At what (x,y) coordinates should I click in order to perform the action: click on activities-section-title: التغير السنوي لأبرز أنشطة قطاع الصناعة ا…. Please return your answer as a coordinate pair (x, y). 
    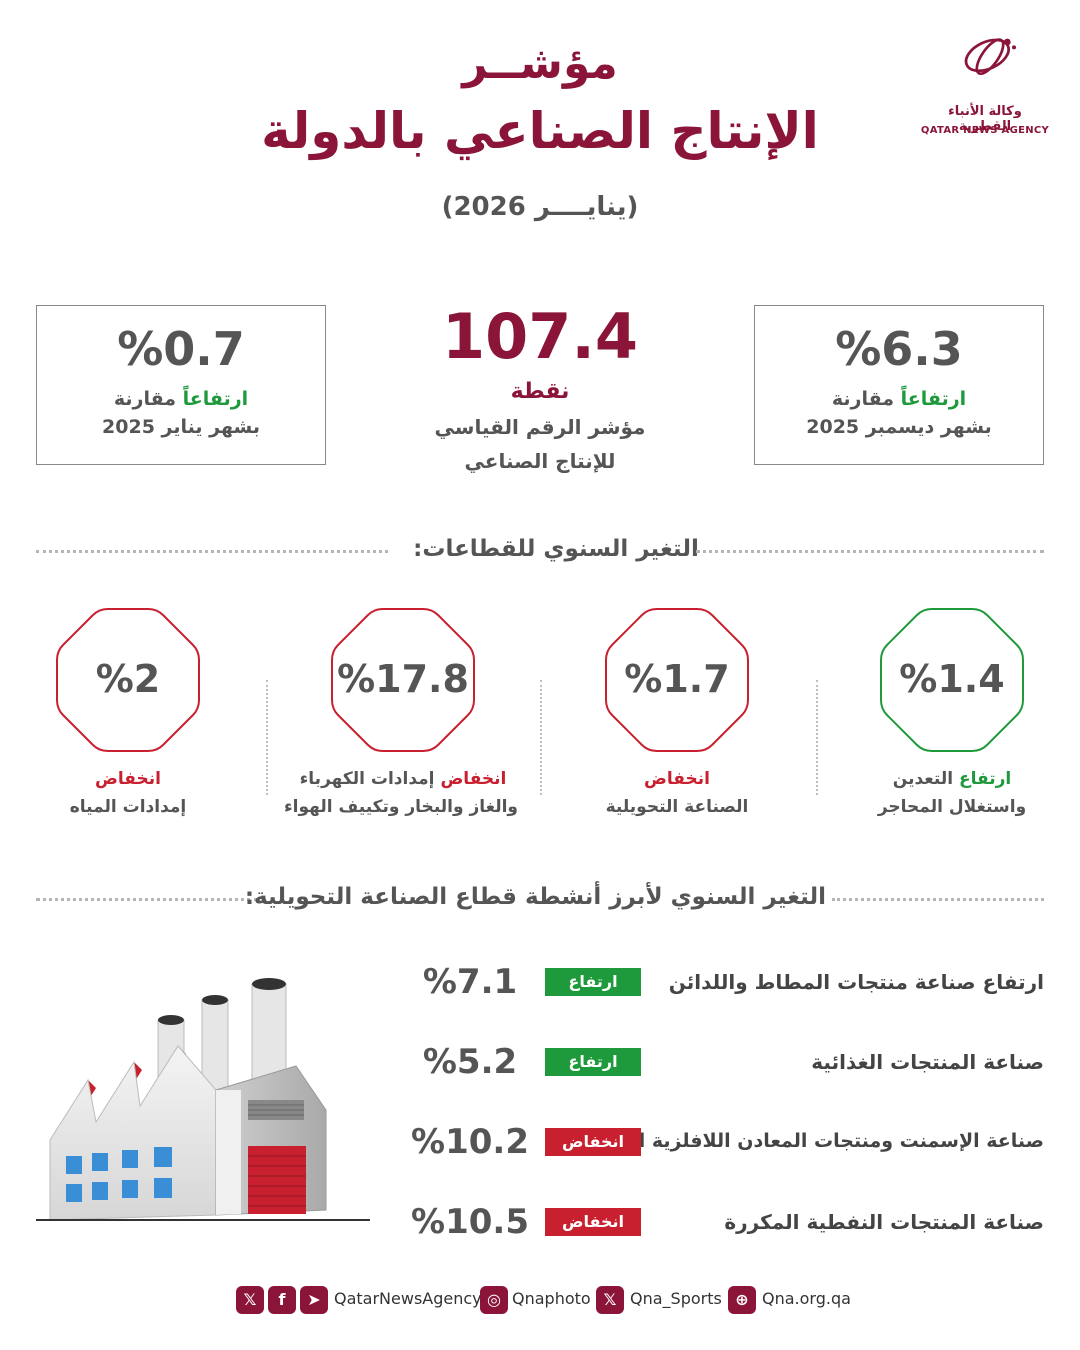
    Looking at the image, I should click on (535, 897).